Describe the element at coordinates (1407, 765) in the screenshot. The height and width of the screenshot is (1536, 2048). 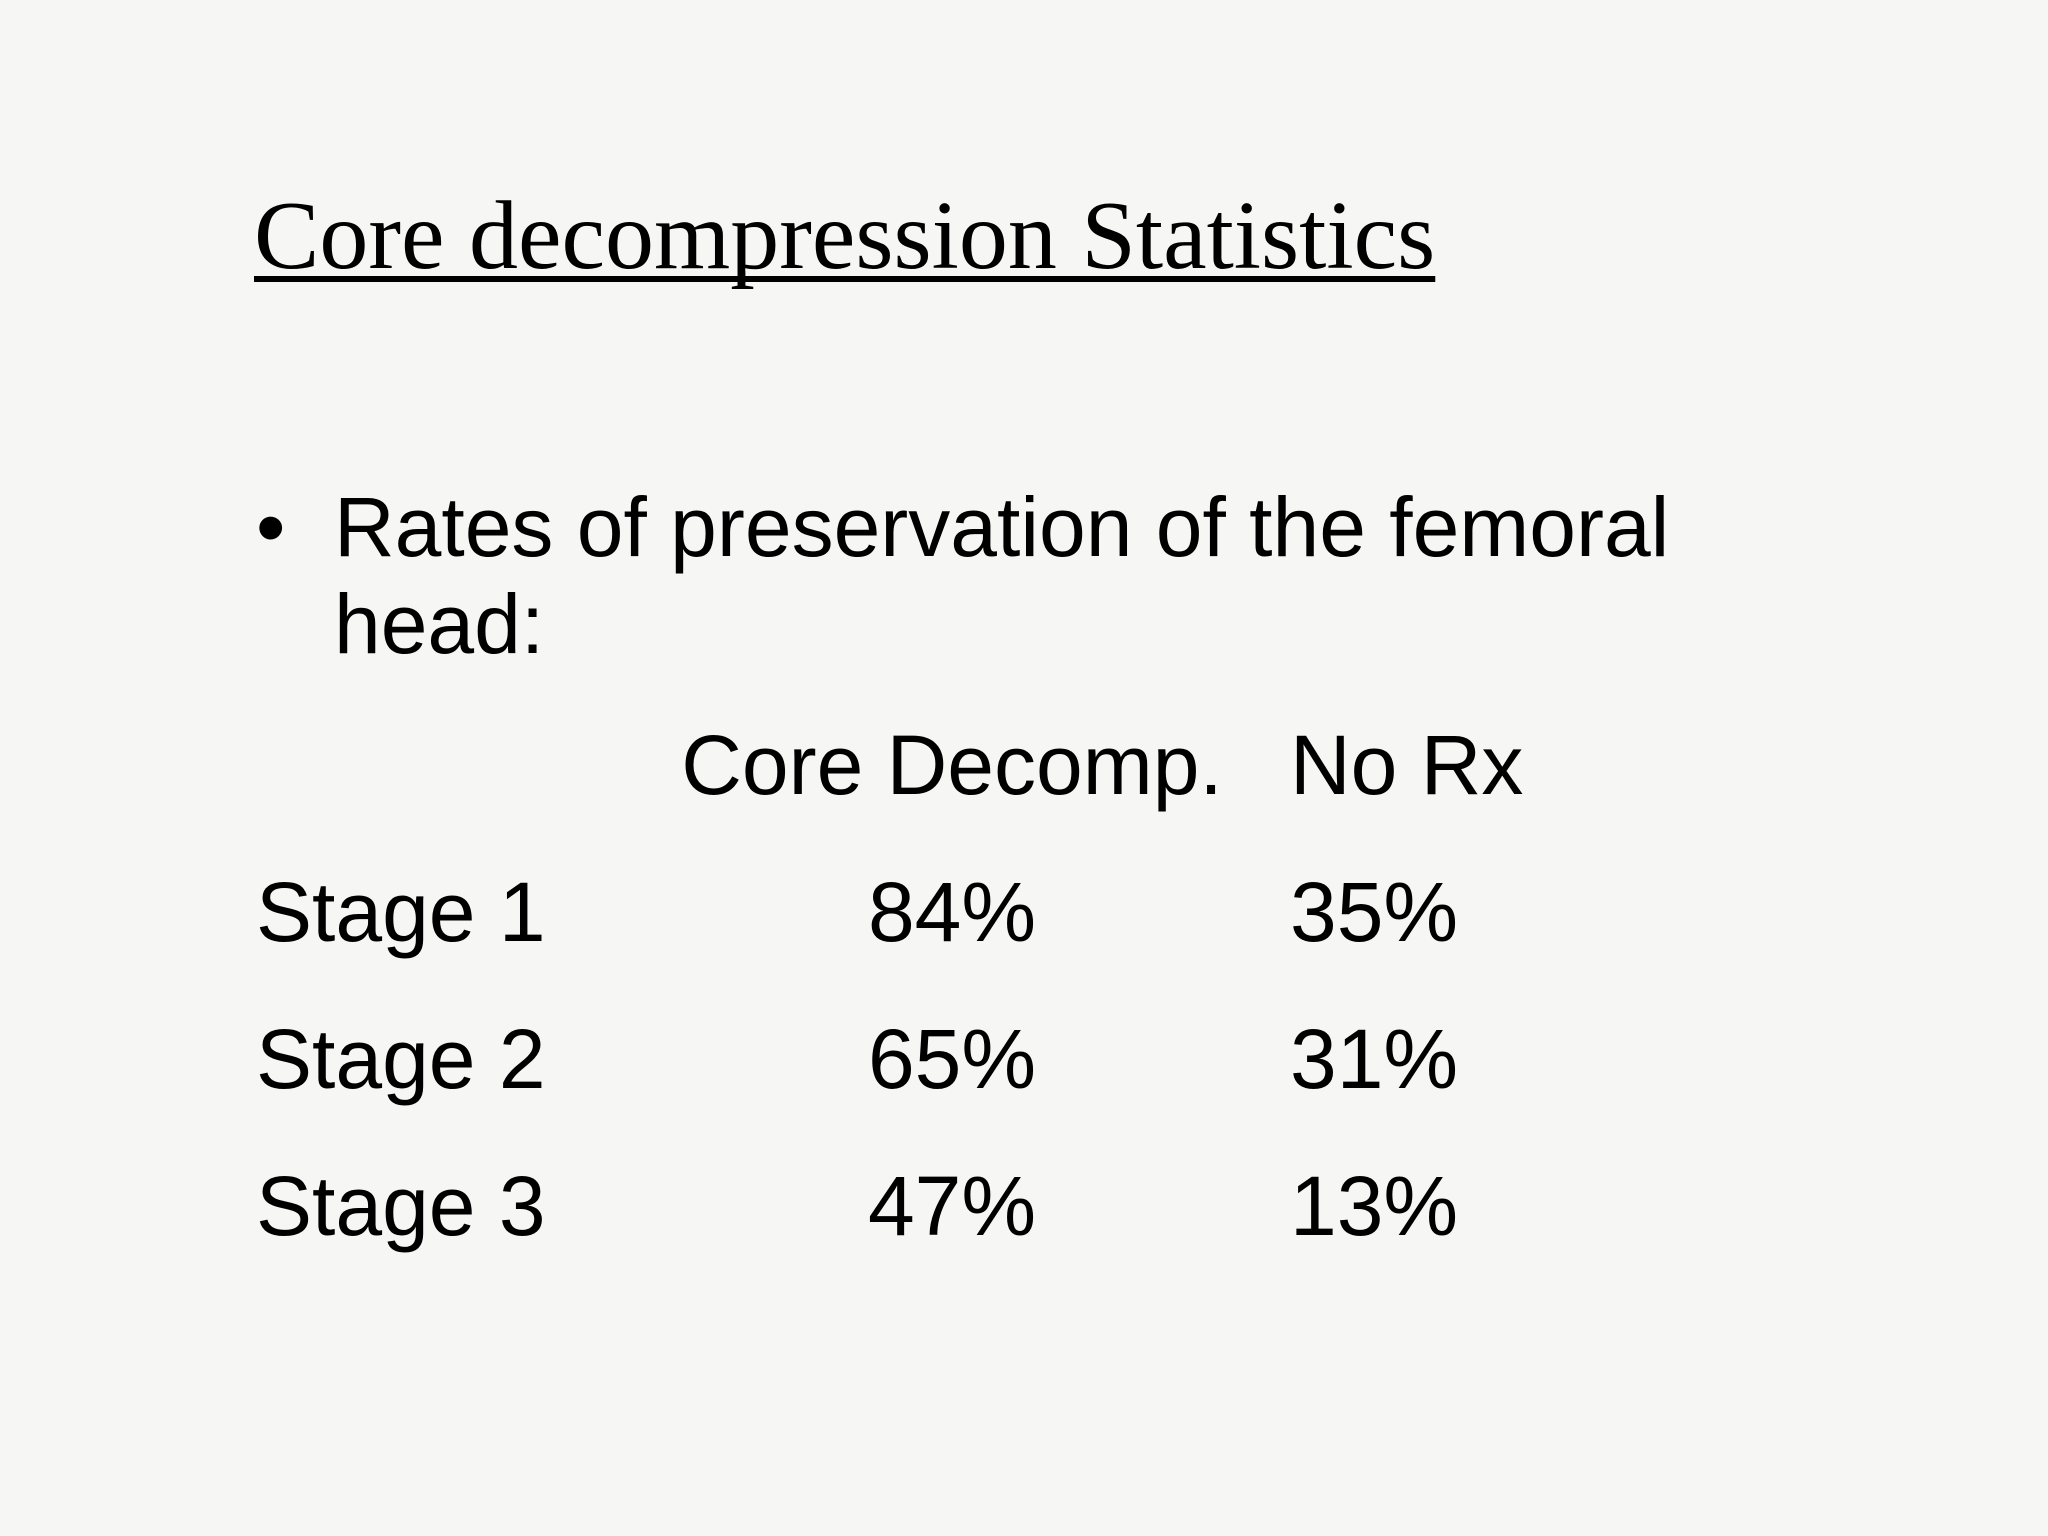
I see `table-header-no-rx: No Rx` at that location.